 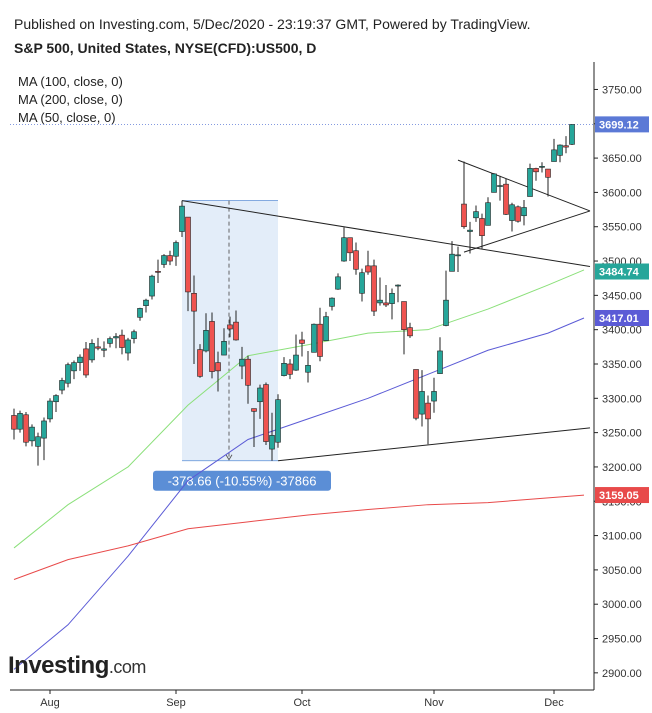 I want to click on y-tick-label: 3000.00, so click(x=622, y=605).